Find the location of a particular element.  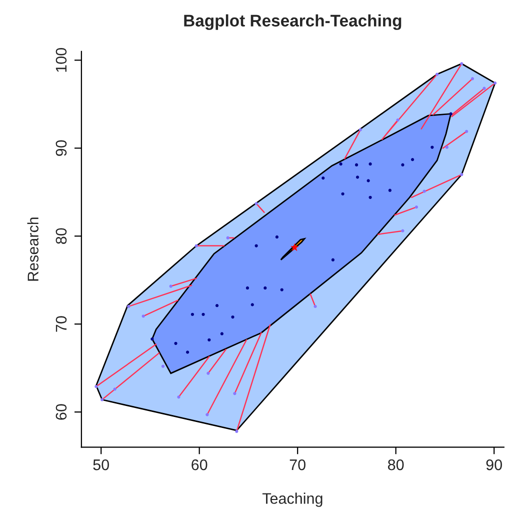

x-tick-label: 70 is located at coordinates (298, 464).